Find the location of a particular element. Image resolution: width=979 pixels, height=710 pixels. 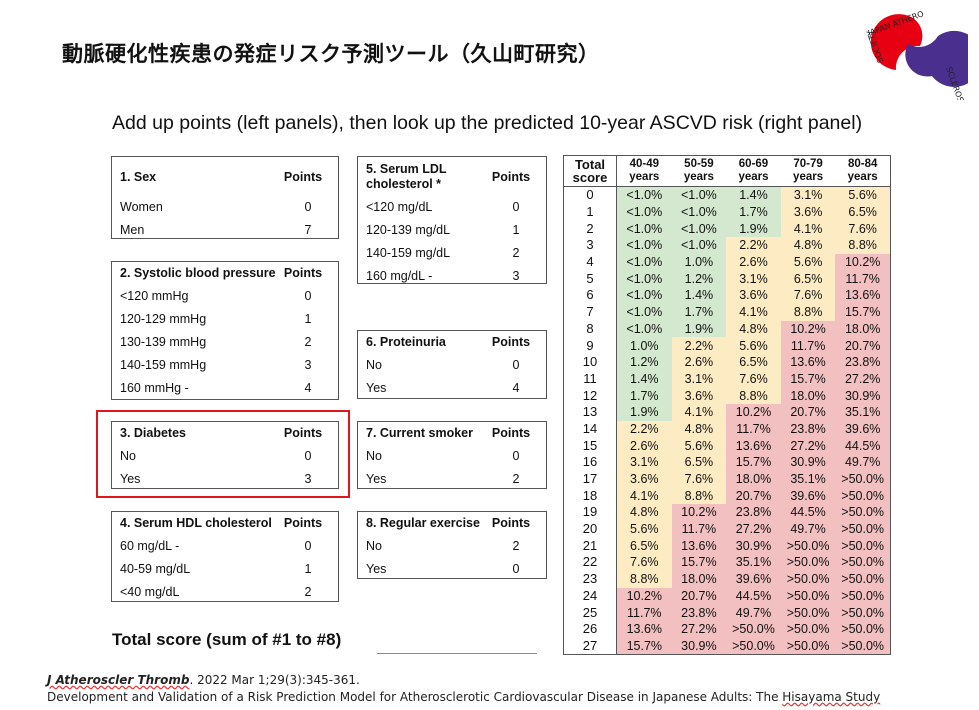

age-column-header: 70-79 years is located at coordinates (808, 171).